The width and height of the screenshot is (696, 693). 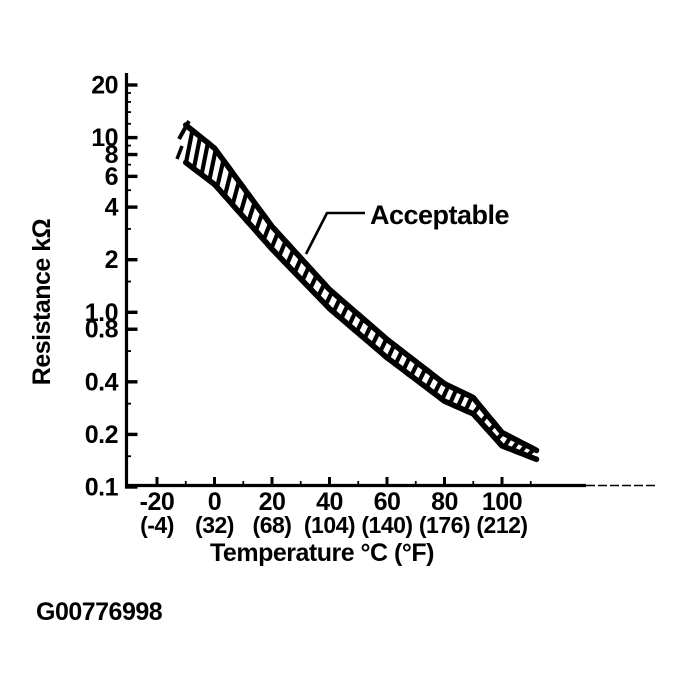 What do you see at coordinates (157, 525) in the screenshot?
I see `x-tick-label-fahrenheit: (-4)` at bounding box center [157, 525].